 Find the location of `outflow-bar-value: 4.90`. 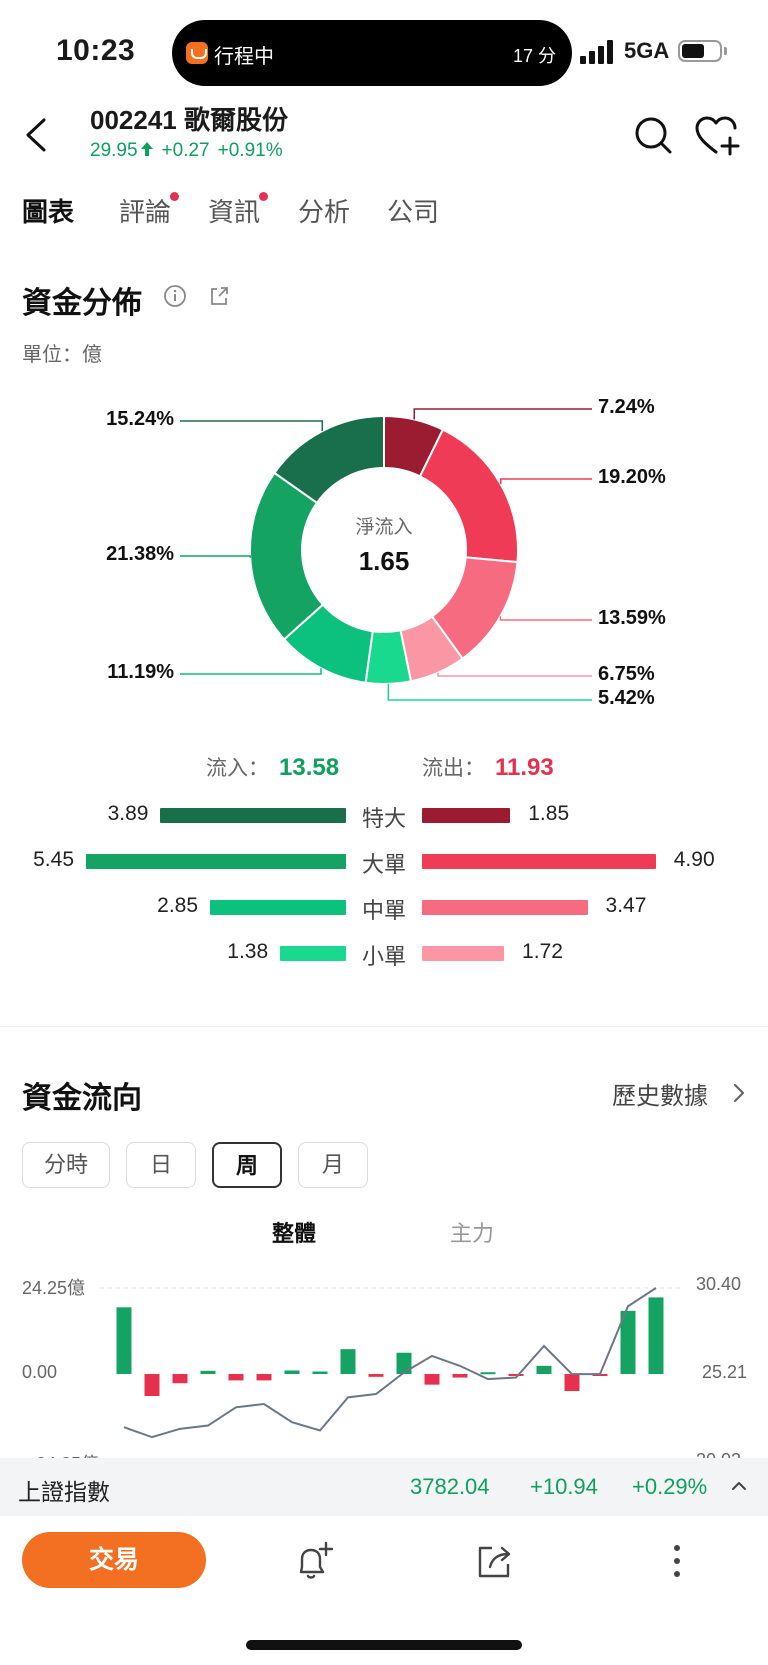

outflow-bar-value: 4.90 is located at coordinates (694, 859).